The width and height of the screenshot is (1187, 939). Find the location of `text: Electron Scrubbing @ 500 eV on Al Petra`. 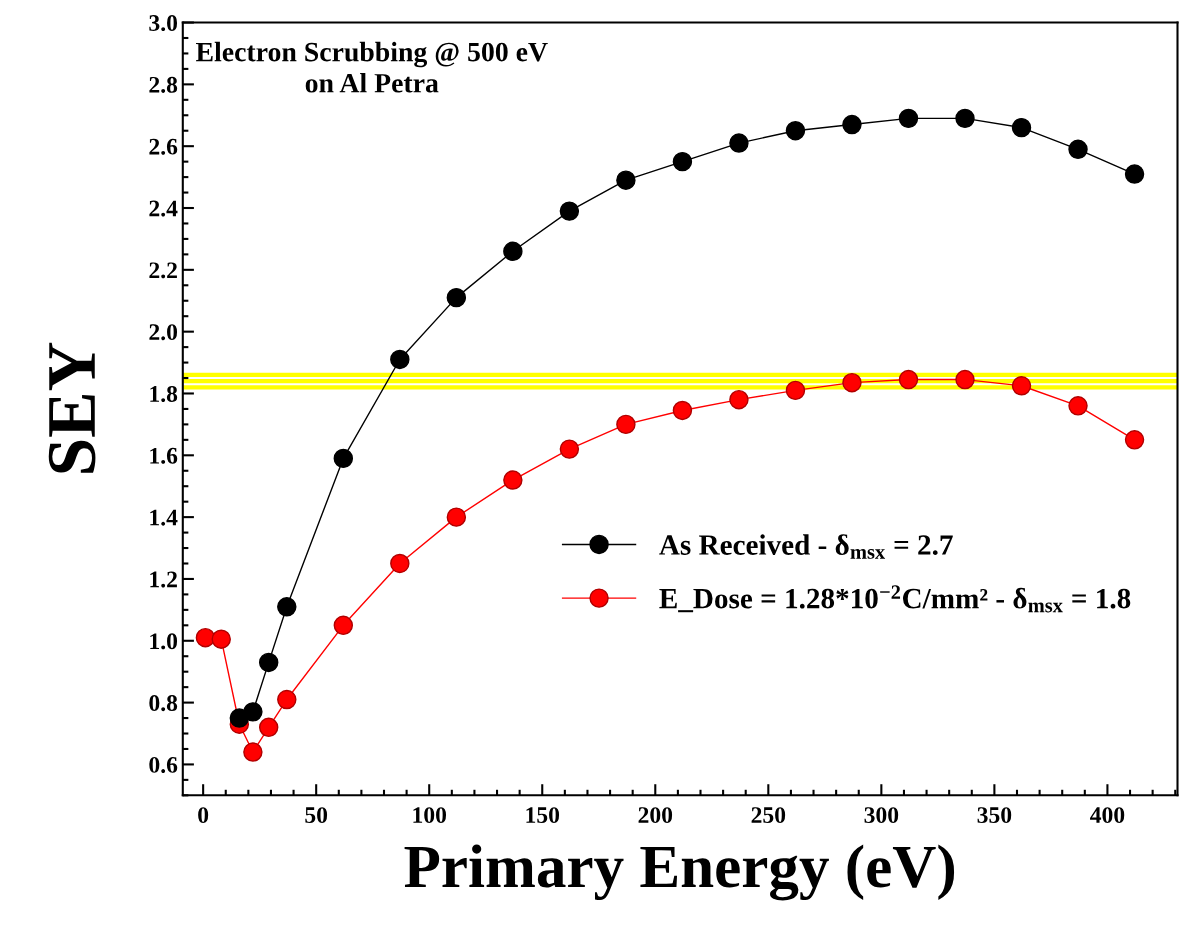

text: Electron Scrubbing @ 500 eV on Al Petra is located at coordinates (372, 67).